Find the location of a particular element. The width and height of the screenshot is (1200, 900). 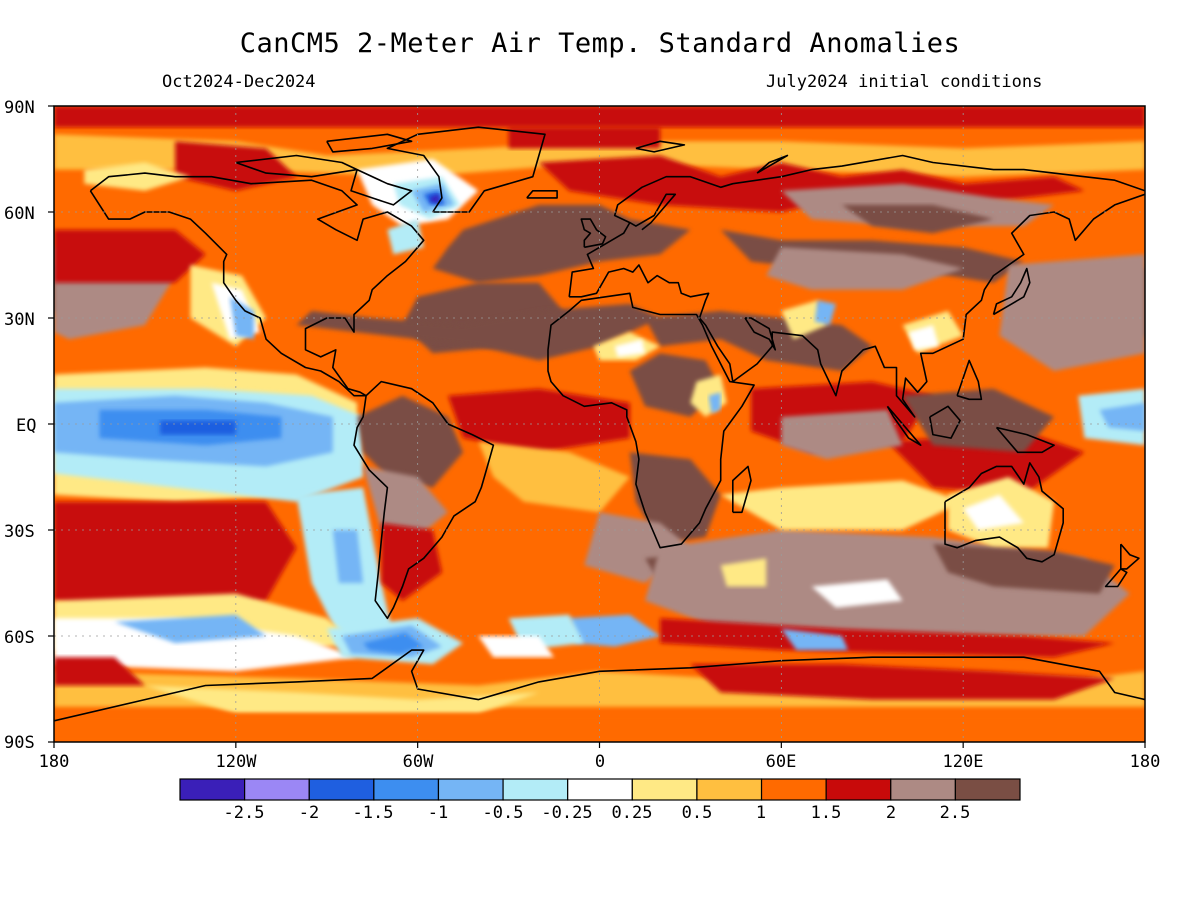

colorbar-label: 2.5 is located at coordinates (955, 813).